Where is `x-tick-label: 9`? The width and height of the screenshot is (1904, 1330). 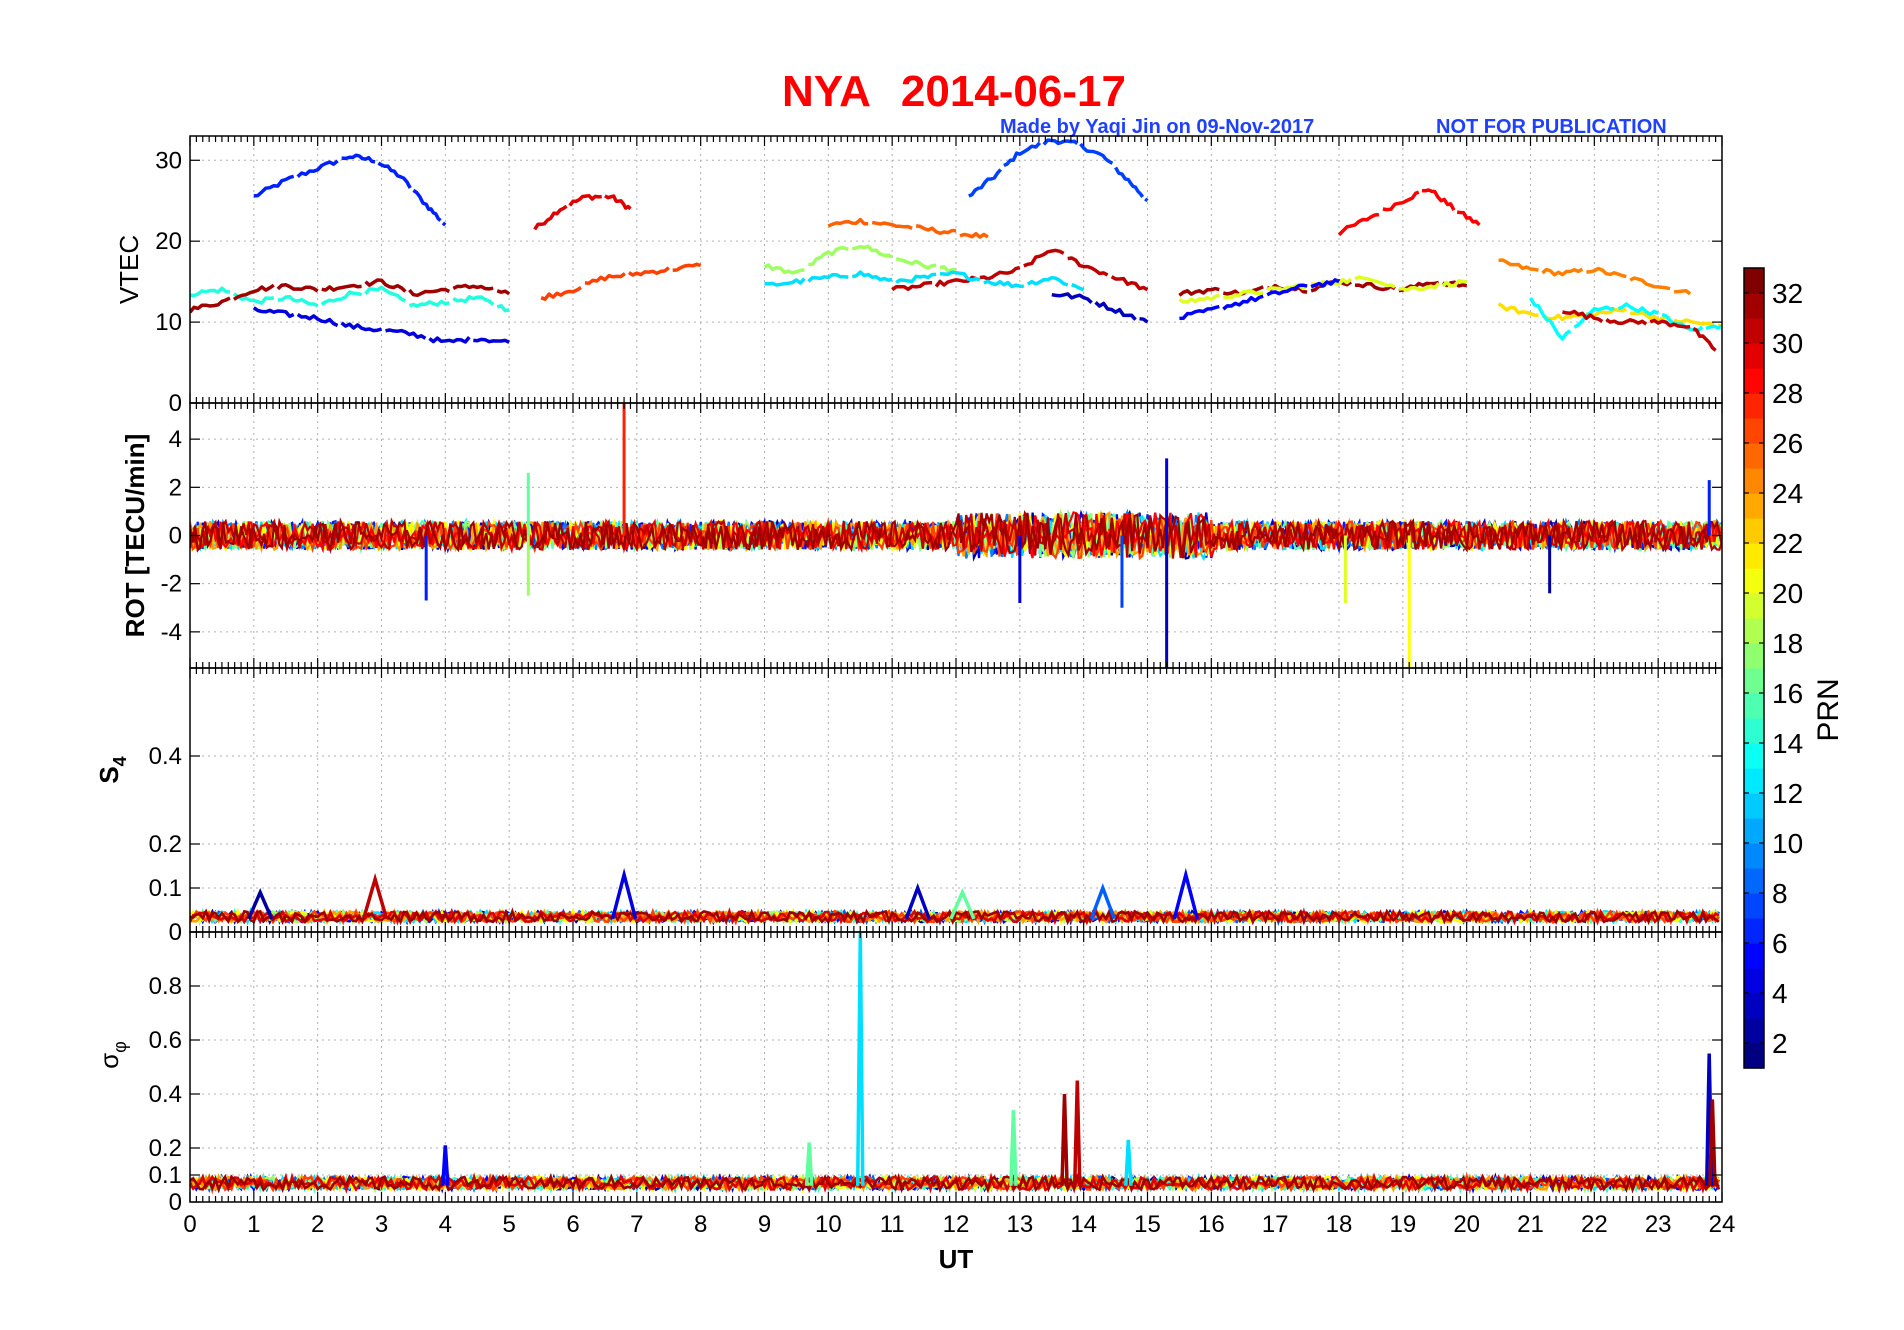 x-tick-label: 9 is located at coordinates (764, 1224).